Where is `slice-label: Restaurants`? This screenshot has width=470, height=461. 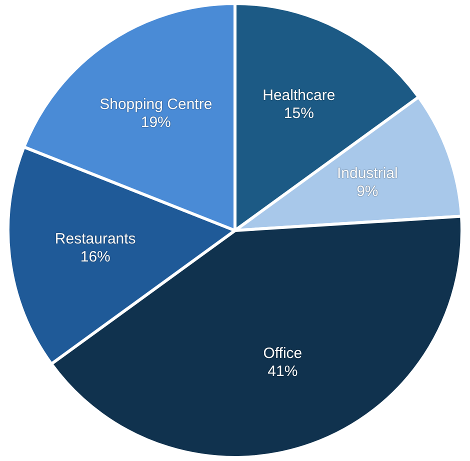
slice-label: Restaurants is located at coordinates (95, 239).